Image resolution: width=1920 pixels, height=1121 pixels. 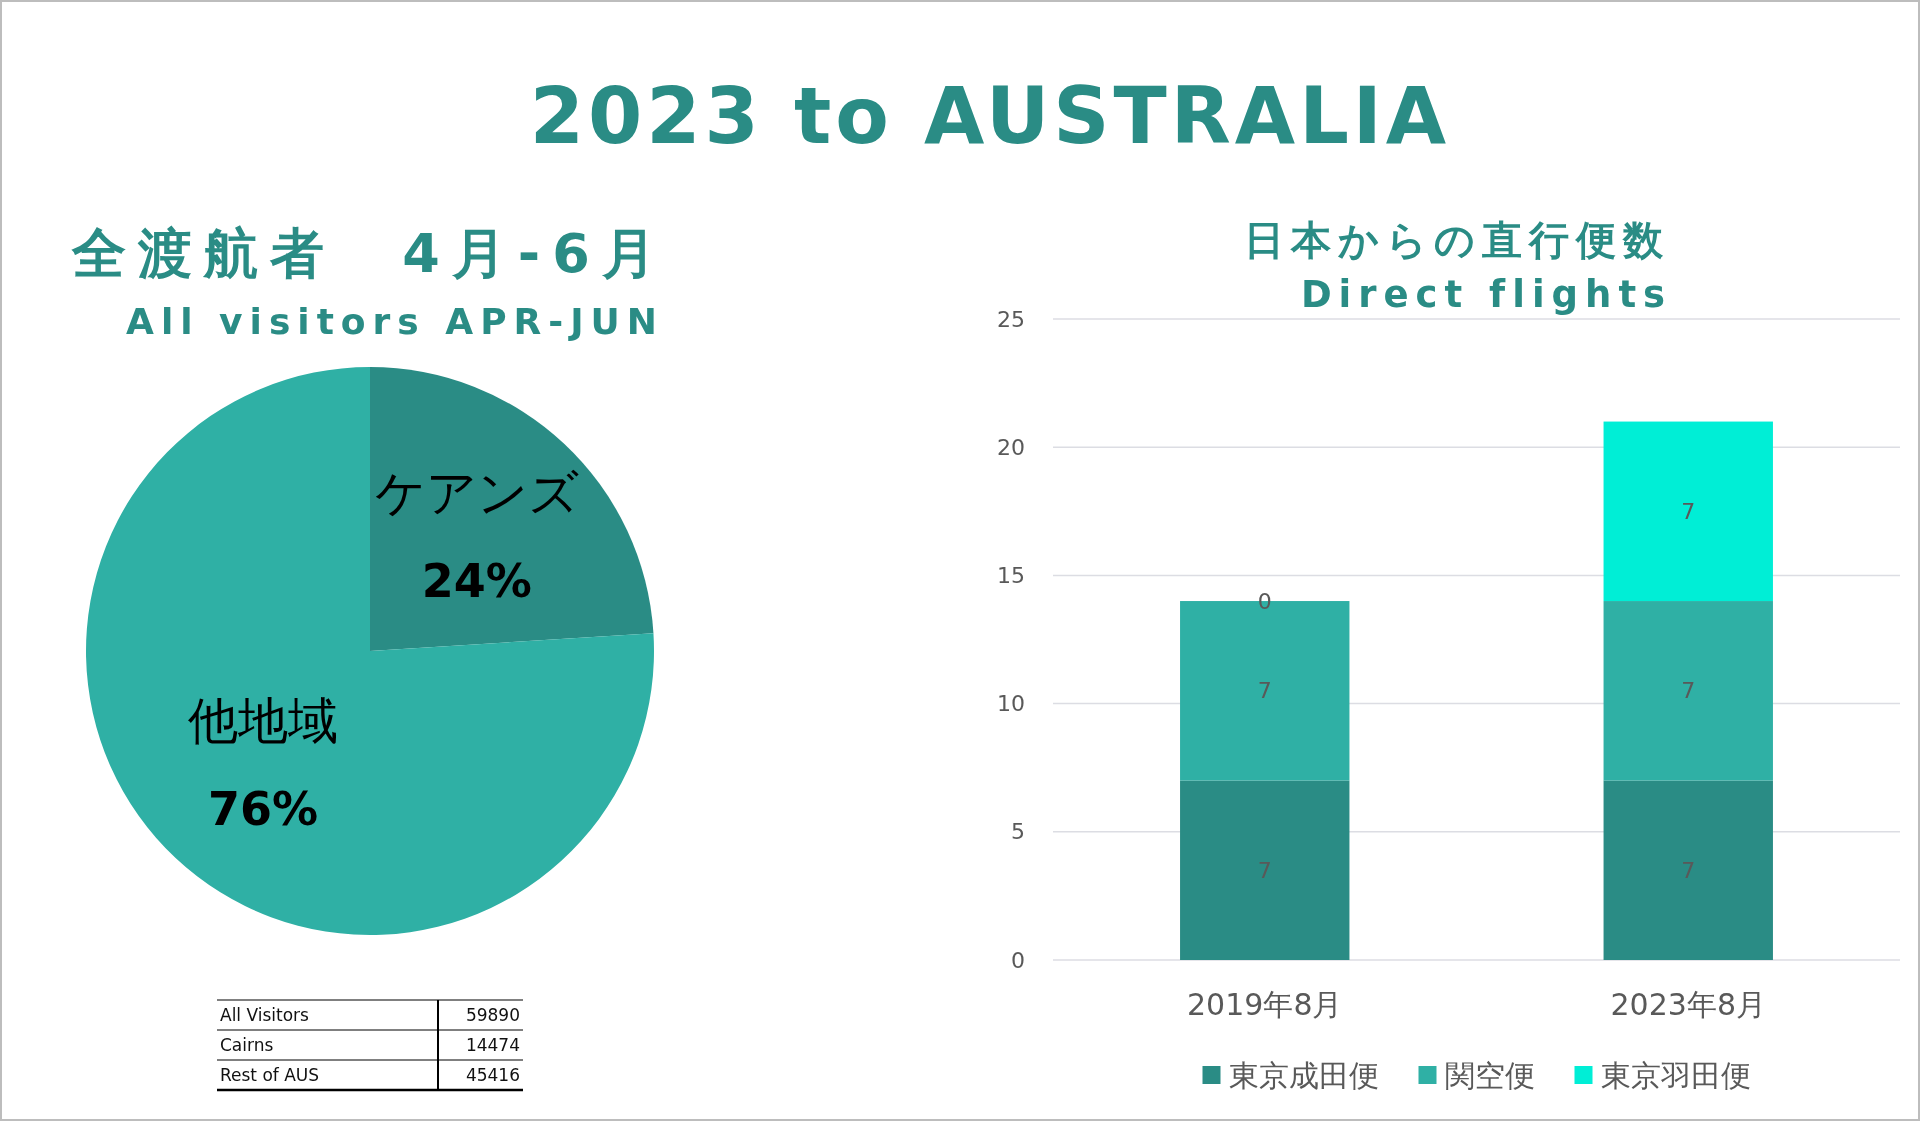 What do you see at coordinates (1011, 447) in the screenshot?
I see `y-tick-label: 20` at bounding box center [1011, 447].